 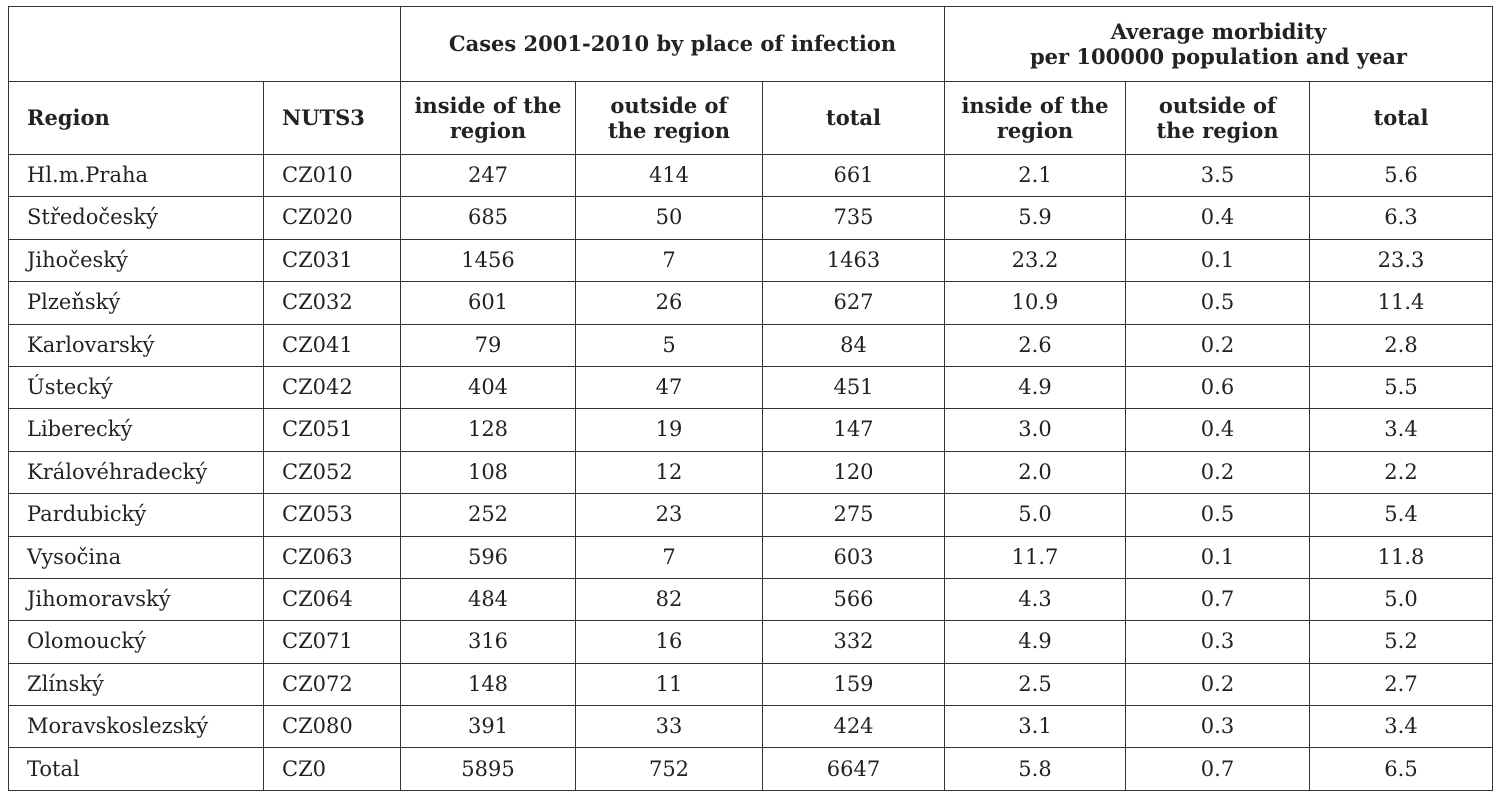 What do you see at coordinates (1401, 557) in the screenshot?
I see `morbidity-total-cell: 11.8` at bounding box center [1401, 557].